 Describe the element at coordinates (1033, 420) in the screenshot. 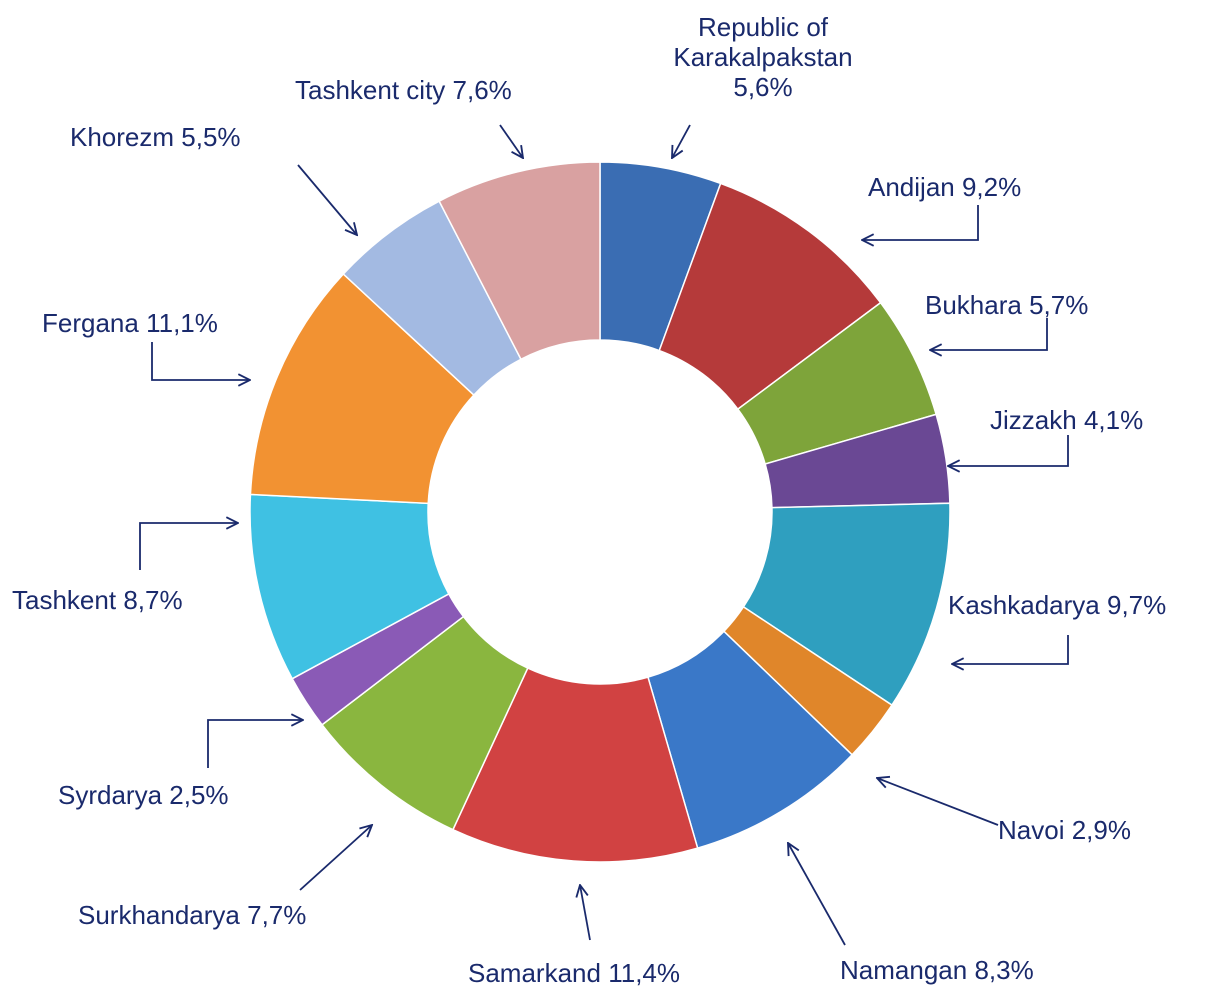

I see `category-name: Jizzakh` at that location.